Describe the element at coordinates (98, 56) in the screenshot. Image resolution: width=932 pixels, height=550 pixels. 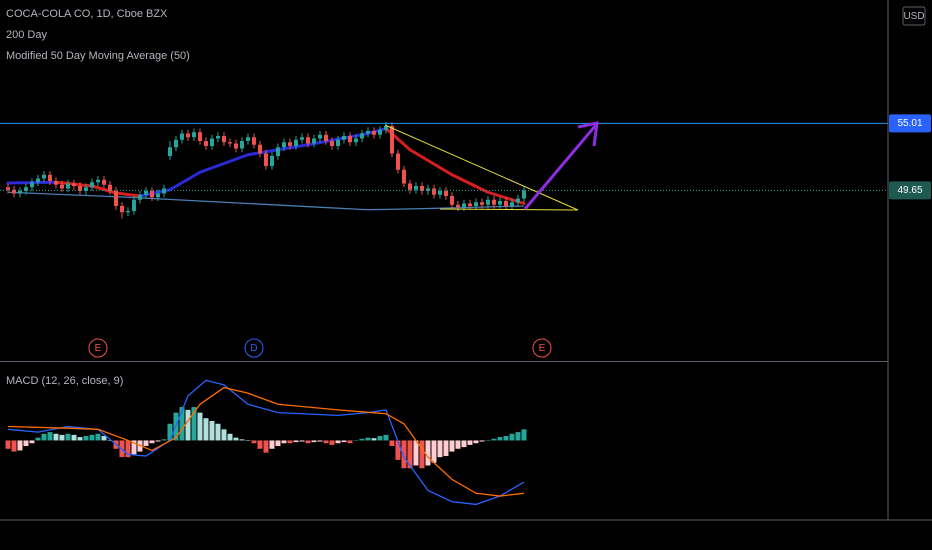
I see `legend-entry: Modified 50 Day Moving Average (50)` at that location.